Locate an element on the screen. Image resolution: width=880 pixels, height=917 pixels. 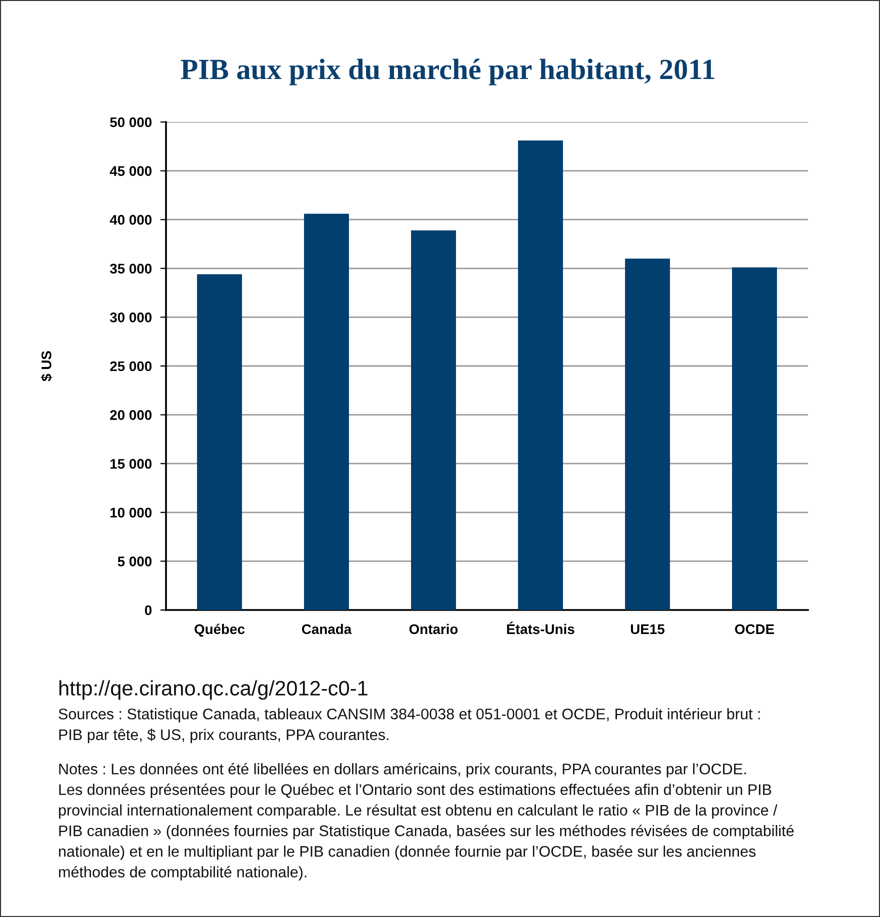
y-tick-label: 0 is located at coordinates (148, 610).